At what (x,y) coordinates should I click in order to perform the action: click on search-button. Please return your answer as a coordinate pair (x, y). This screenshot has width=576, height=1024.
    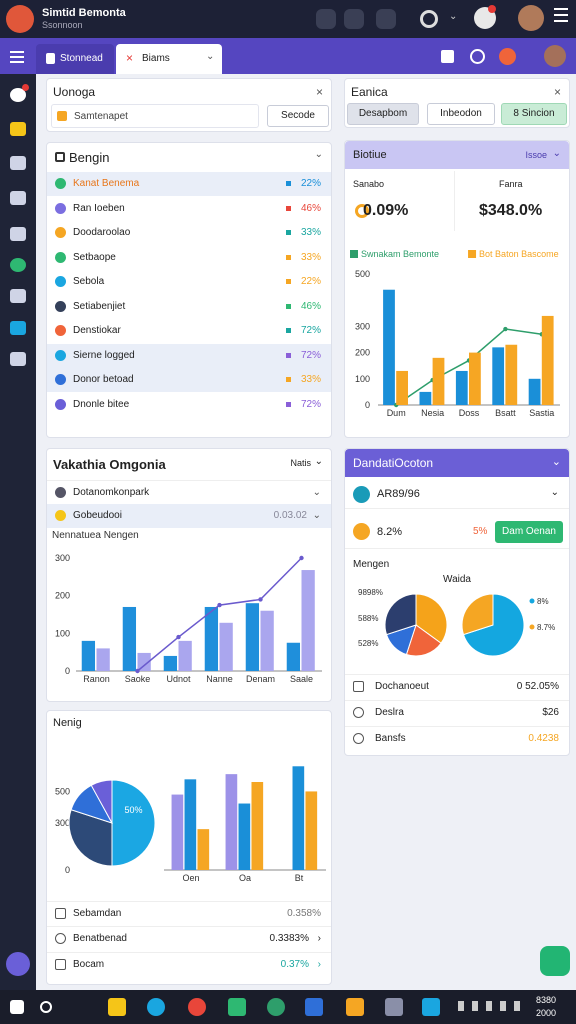
    Looking at the image, I should click on (46, 1007).